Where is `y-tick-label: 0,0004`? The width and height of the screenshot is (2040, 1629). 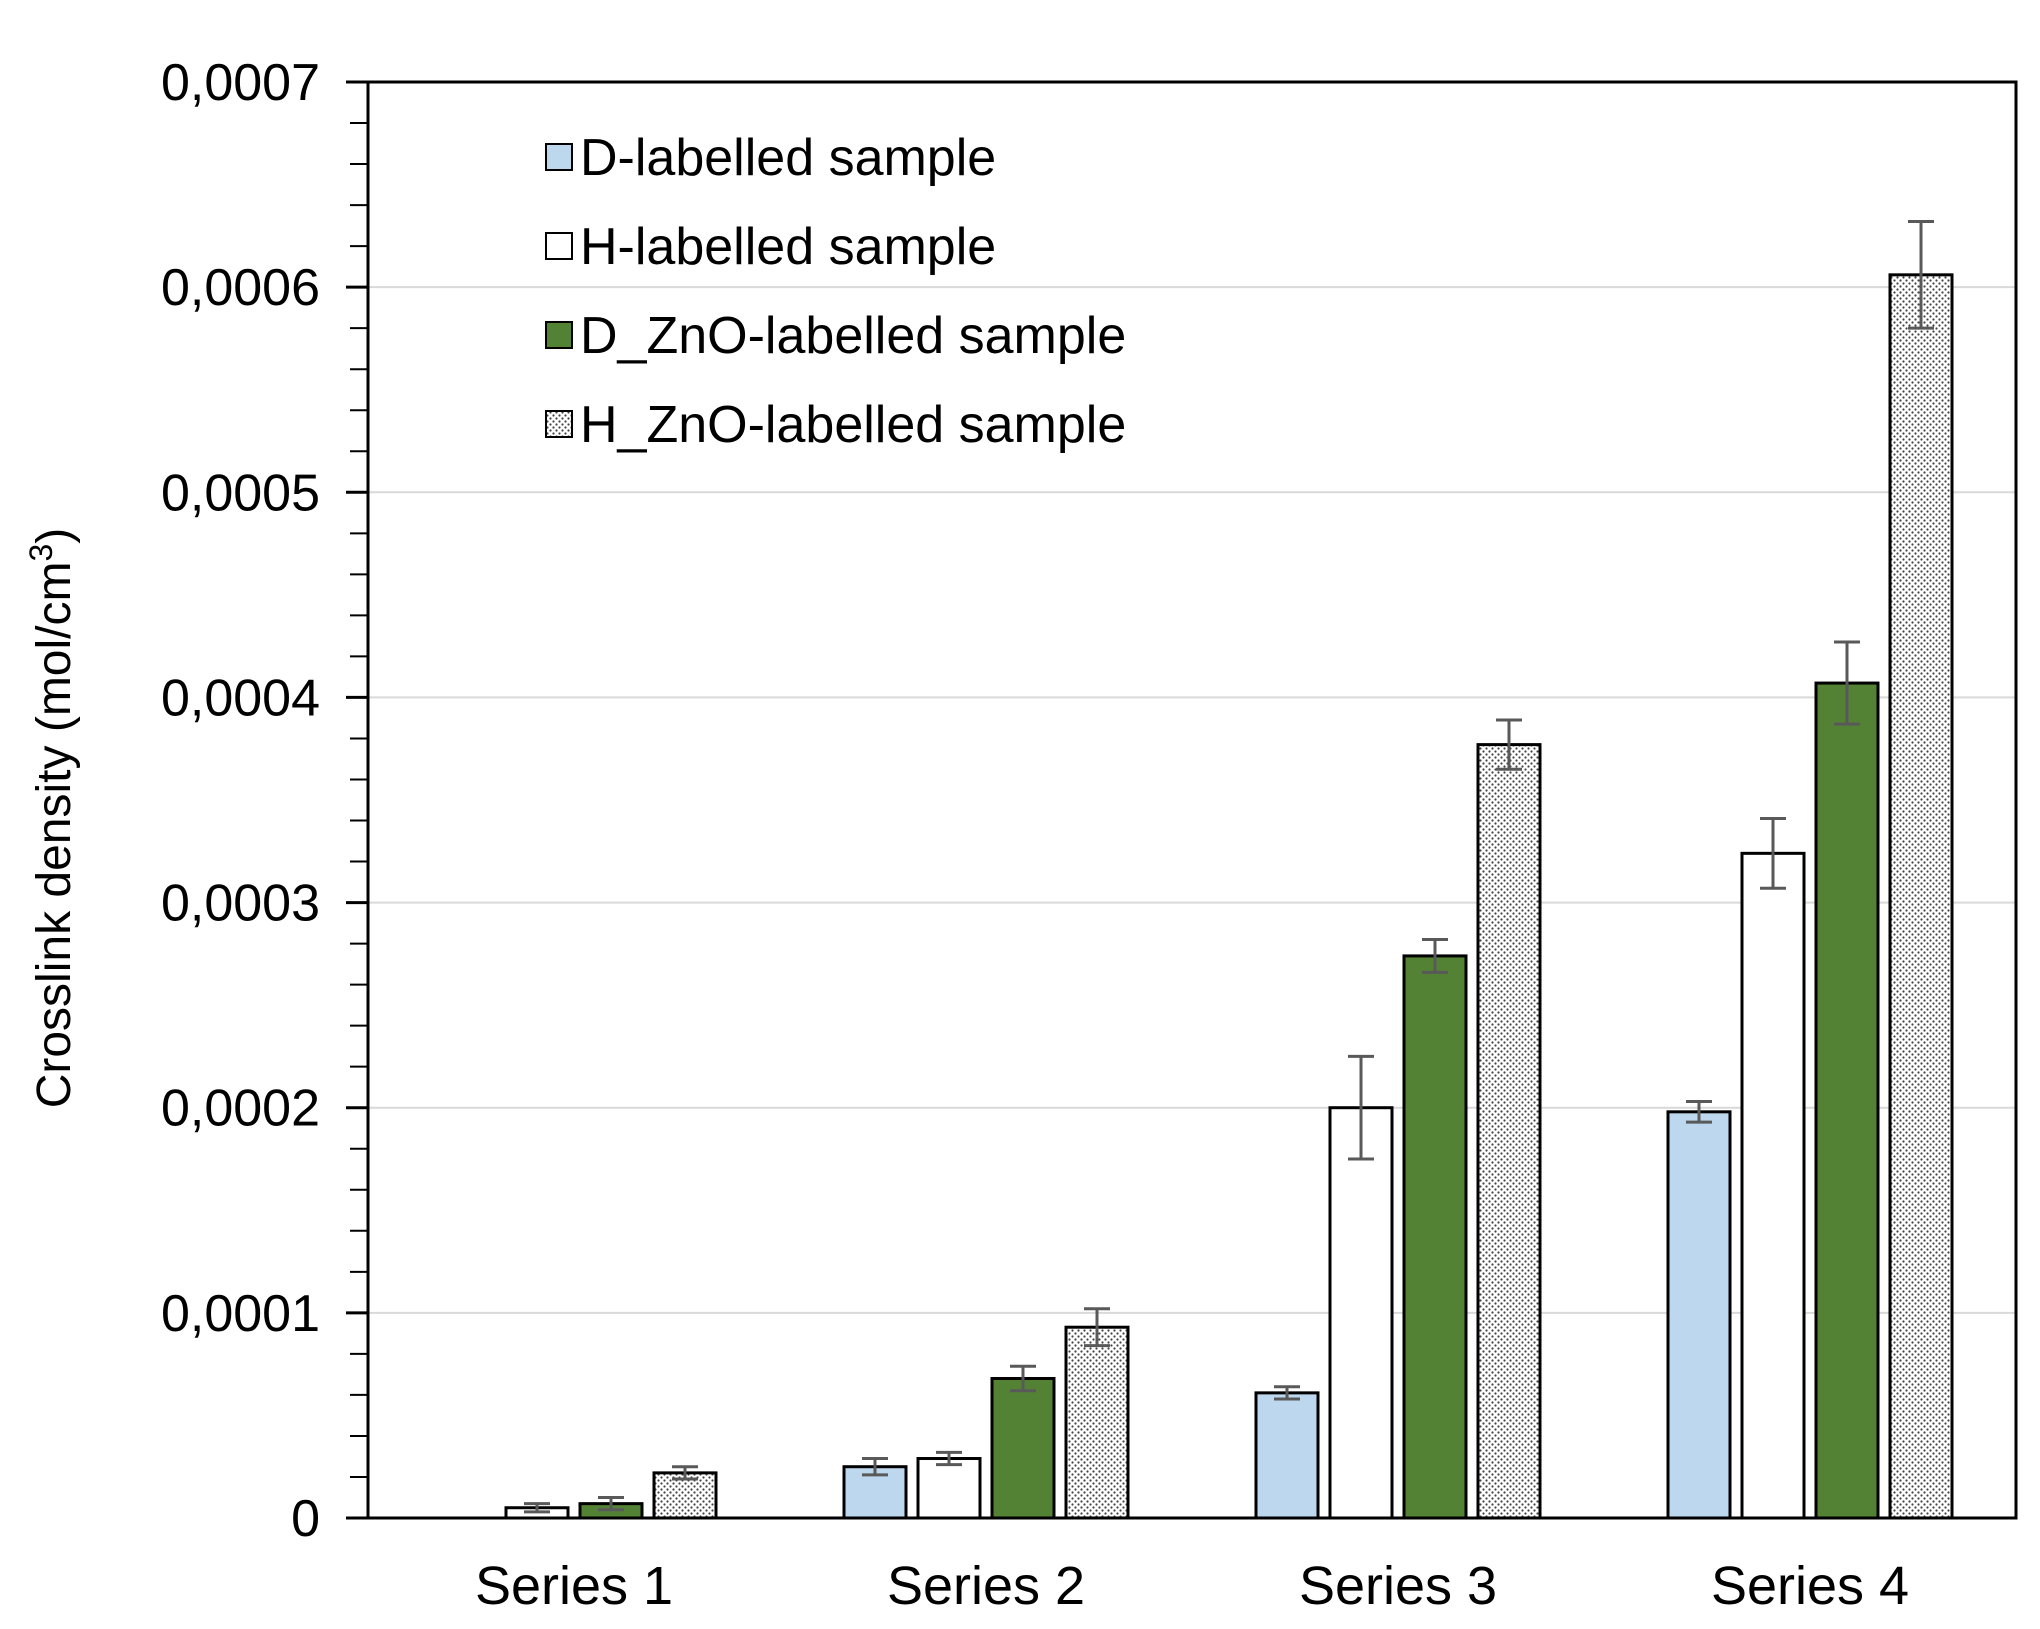
y-tick-label: 0,0004 is located at coordinates (240, 698).